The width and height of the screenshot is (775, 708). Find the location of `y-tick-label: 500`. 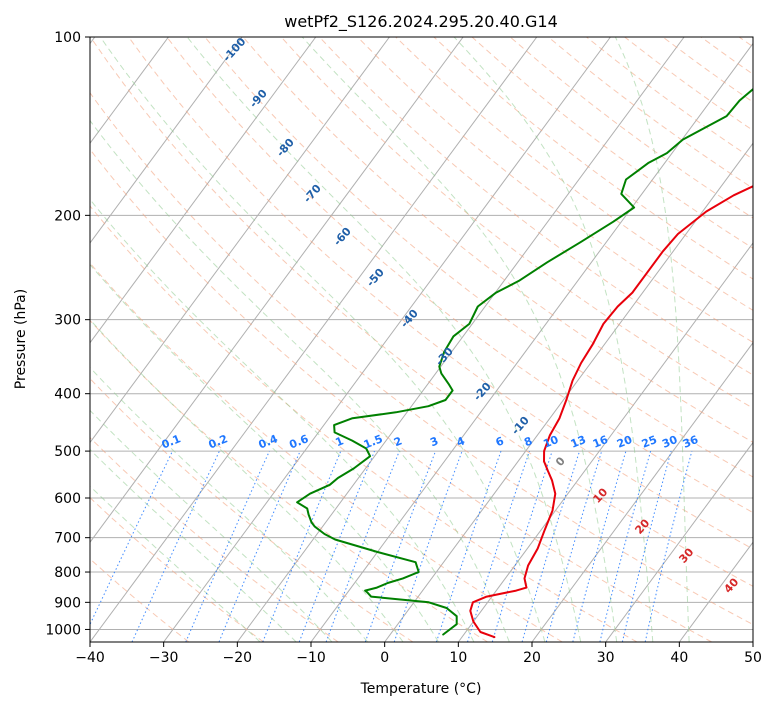

y-tick-label: 500 is located at coordinates (67, 452).